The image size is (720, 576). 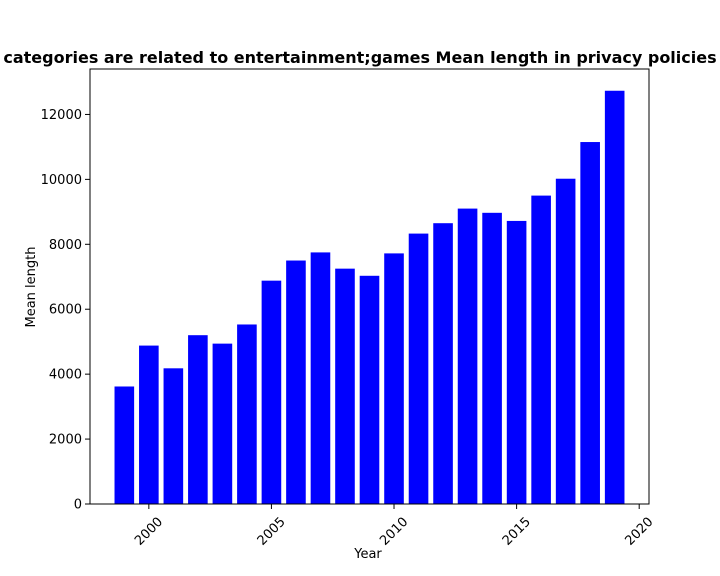 What do you see at coordinates (149, 532) in the screenshot?
I see `x-tick-label: 2000` at bounding box center [149, 532].